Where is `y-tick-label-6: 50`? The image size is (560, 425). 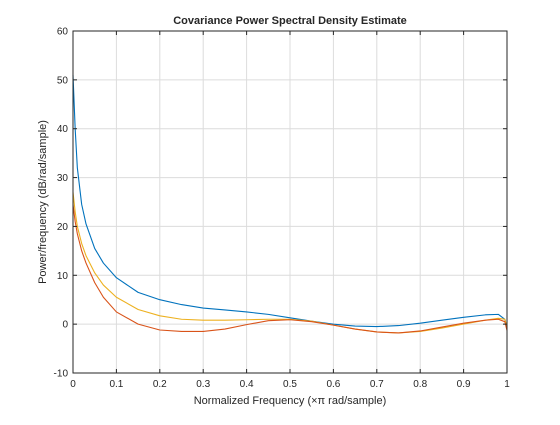
y-tick-label-6: 50 is located at coordinates (63, 80).